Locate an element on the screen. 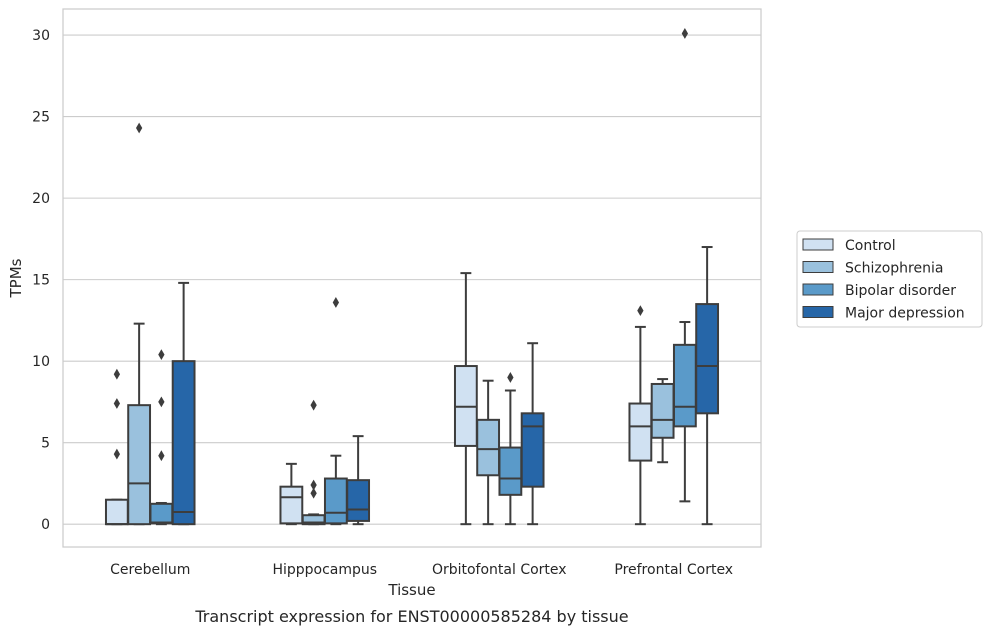  y-tick-label: 10 is located at coordinates (41, 362).